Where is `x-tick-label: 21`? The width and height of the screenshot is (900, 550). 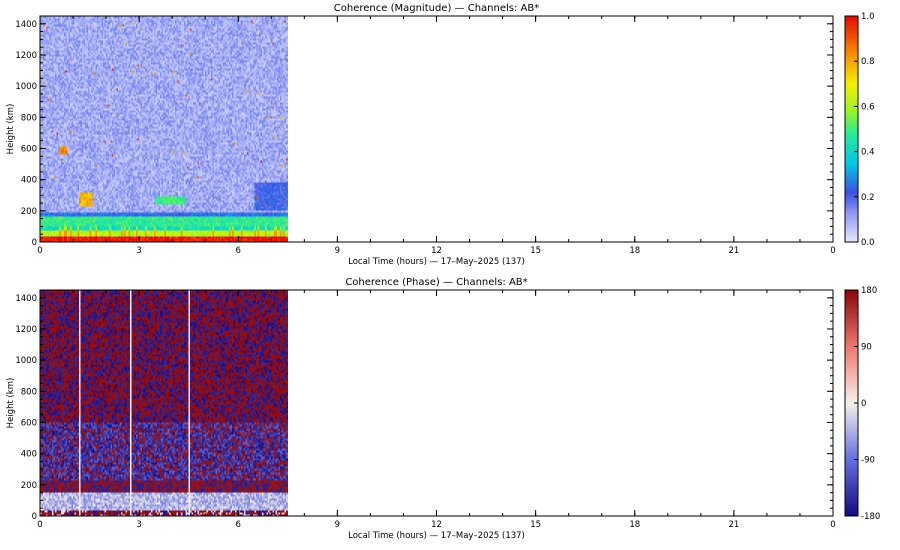
x-tick-label: 21 is located at coordinates (733, 251).